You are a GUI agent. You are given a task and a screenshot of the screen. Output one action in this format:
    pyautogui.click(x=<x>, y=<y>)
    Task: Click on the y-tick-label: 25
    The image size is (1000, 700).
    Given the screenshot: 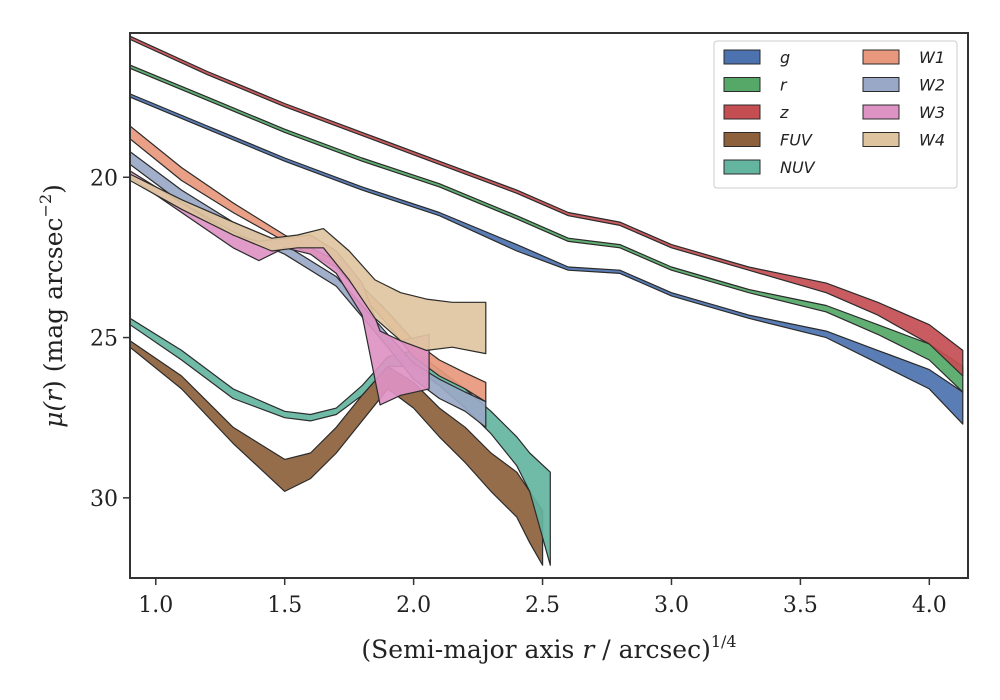 What is the action you would take?
    pyautogui.click(x=104, y=339)
    